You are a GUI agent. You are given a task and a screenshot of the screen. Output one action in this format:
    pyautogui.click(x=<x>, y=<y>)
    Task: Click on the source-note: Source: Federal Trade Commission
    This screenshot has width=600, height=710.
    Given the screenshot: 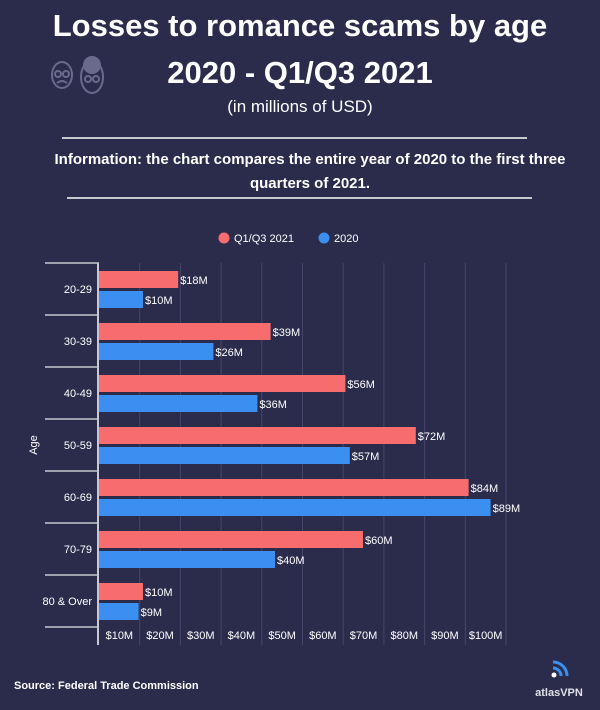 What is the action you would take?
    pyautogui.click(x=106, y=686)
    